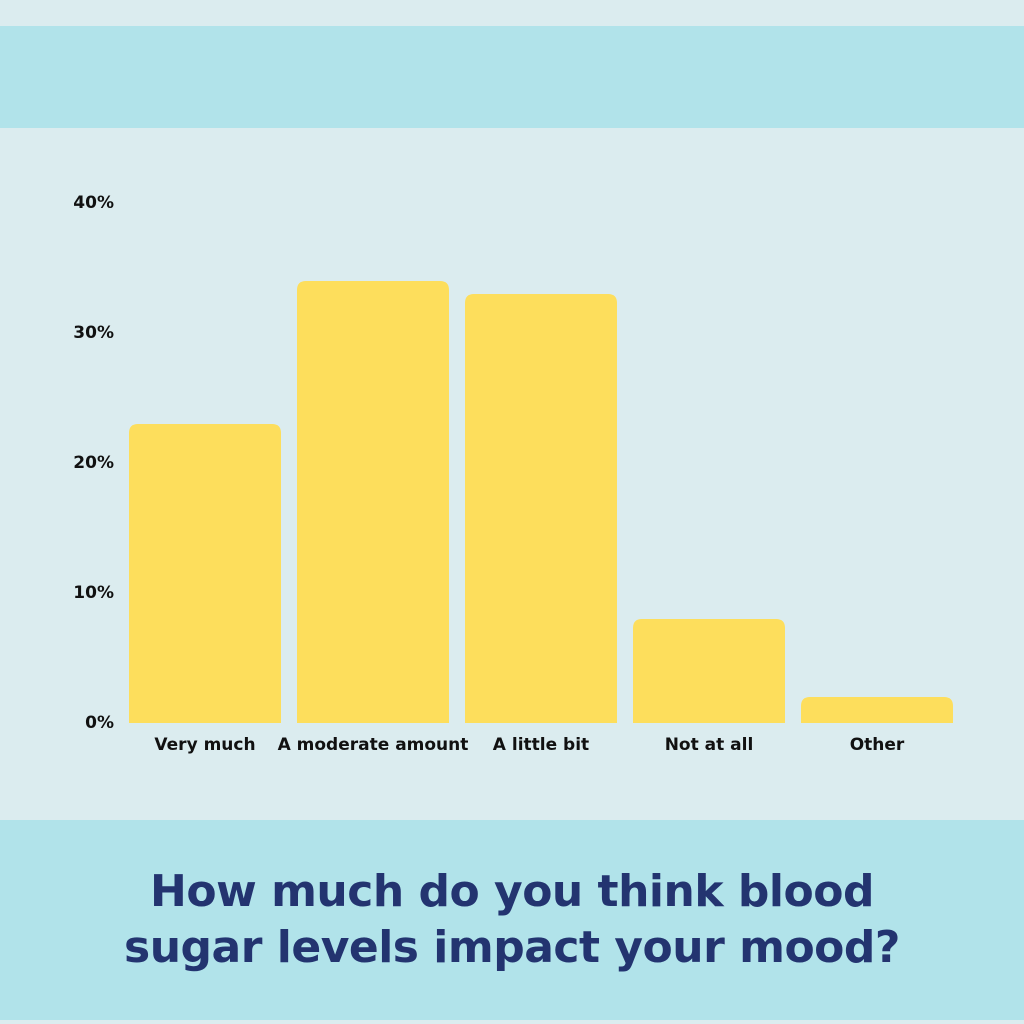  I want to click on x-tick-label: A little bit, so click(541, 745).